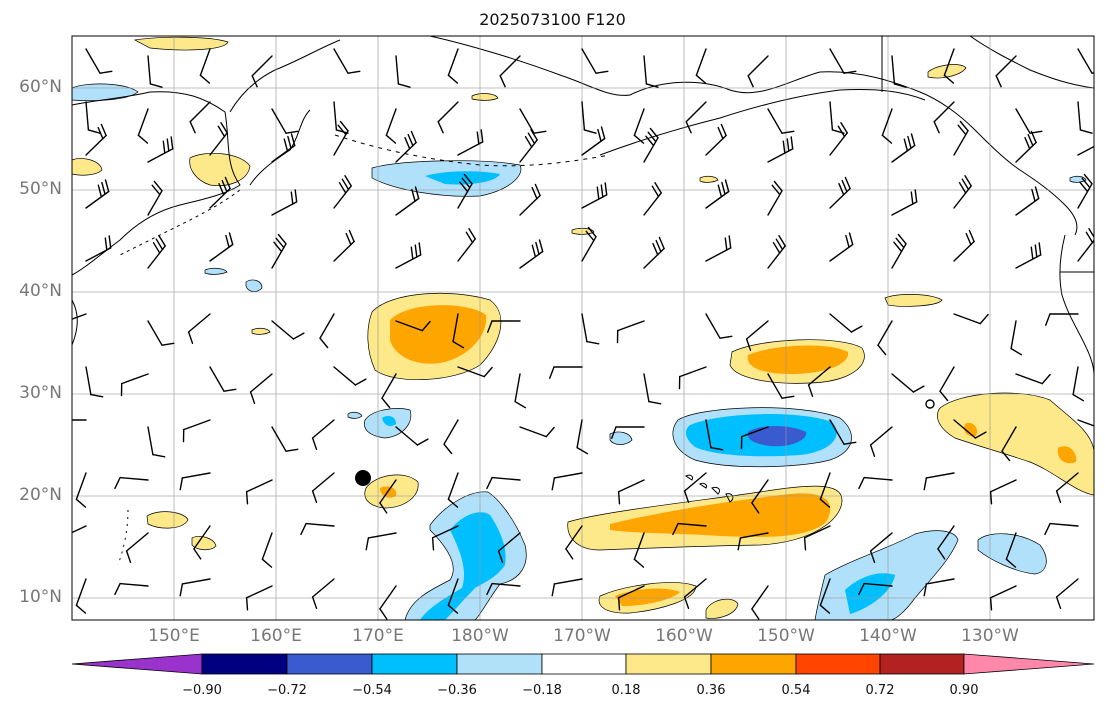  Describe the element at coordinates (684, 636) in the screenshot. I see `longitude-label: 160°W` at that location.